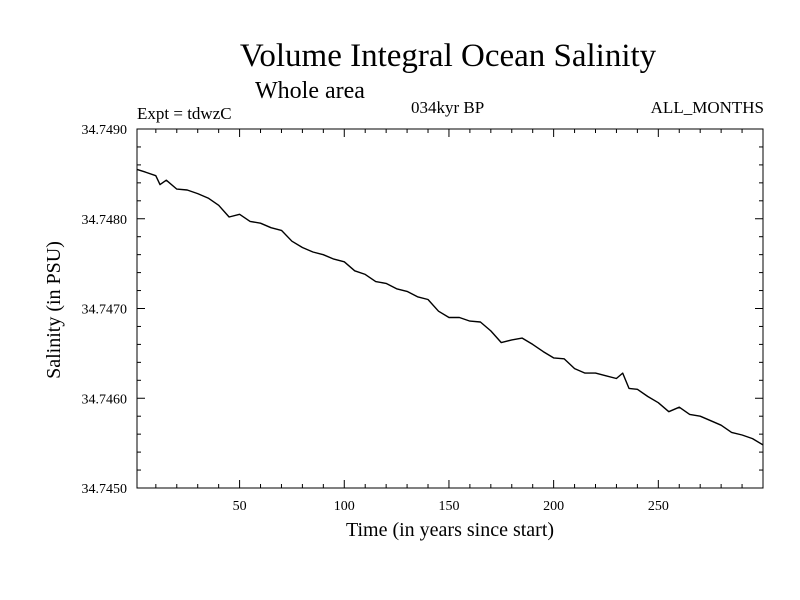 This screenshot has width=800, height=600. Describe the element at coordinates (105, 220) in the screenshot. I see `y-tick-label: 34.7480` at that location.